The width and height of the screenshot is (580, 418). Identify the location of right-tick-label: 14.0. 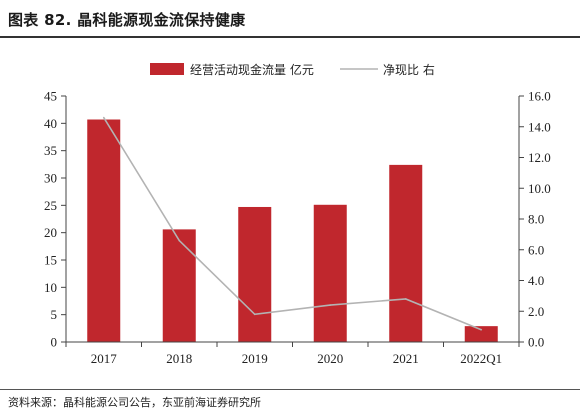
(539, 126).